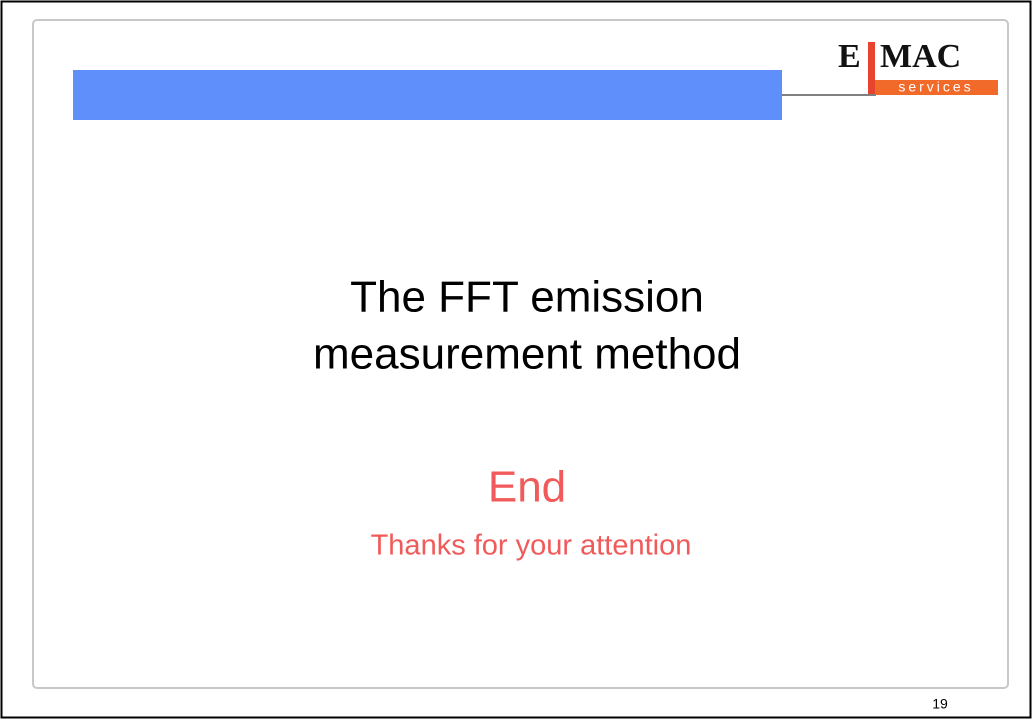 Image resolution: width=1032 pixels, height=719 pixels. What do you see at coordinates (920, 56) in the screenshot?
I see `logo-right: MAC` at bounding box center [920, 56].